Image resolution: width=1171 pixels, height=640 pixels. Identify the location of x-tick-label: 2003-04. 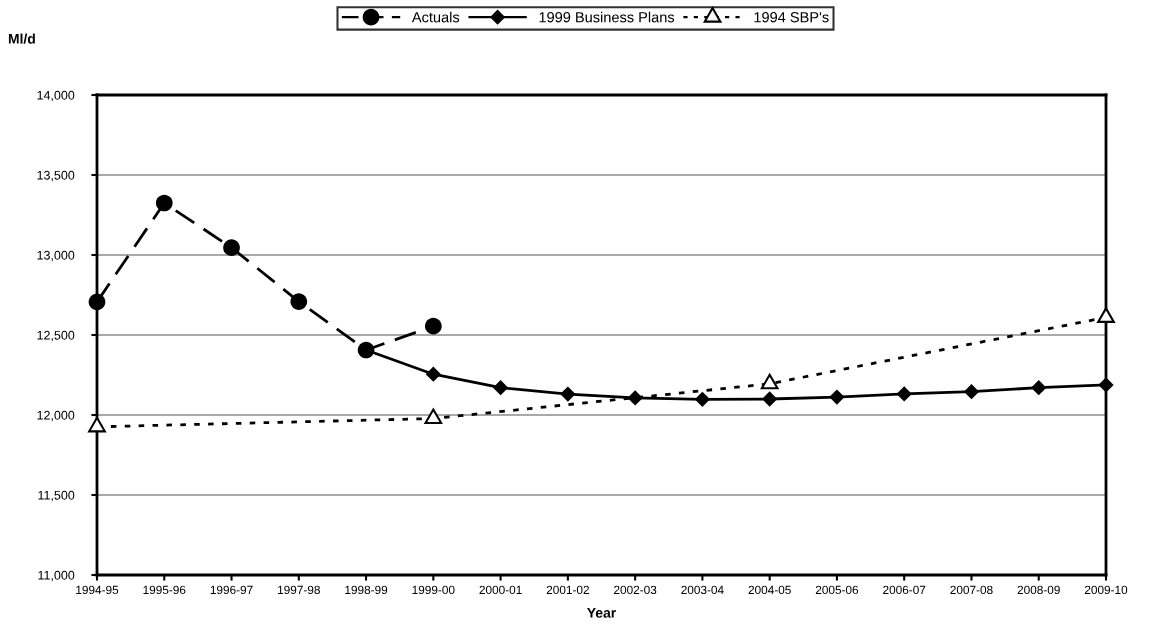
(702, 590).